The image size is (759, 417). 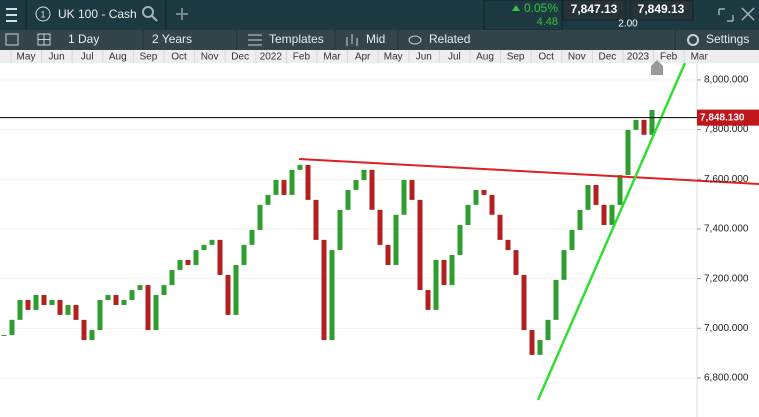 I want to click on price-type: Mid, so click(x=375, y=39).